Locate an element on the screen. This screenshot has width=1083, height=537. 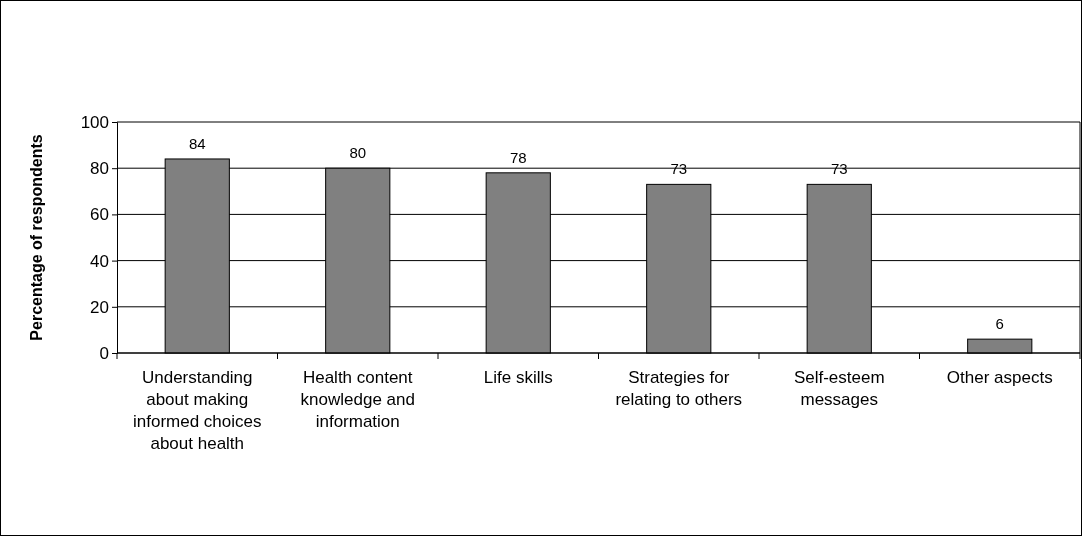
y-tick-label: 60 is located at coordinates (99, 215).